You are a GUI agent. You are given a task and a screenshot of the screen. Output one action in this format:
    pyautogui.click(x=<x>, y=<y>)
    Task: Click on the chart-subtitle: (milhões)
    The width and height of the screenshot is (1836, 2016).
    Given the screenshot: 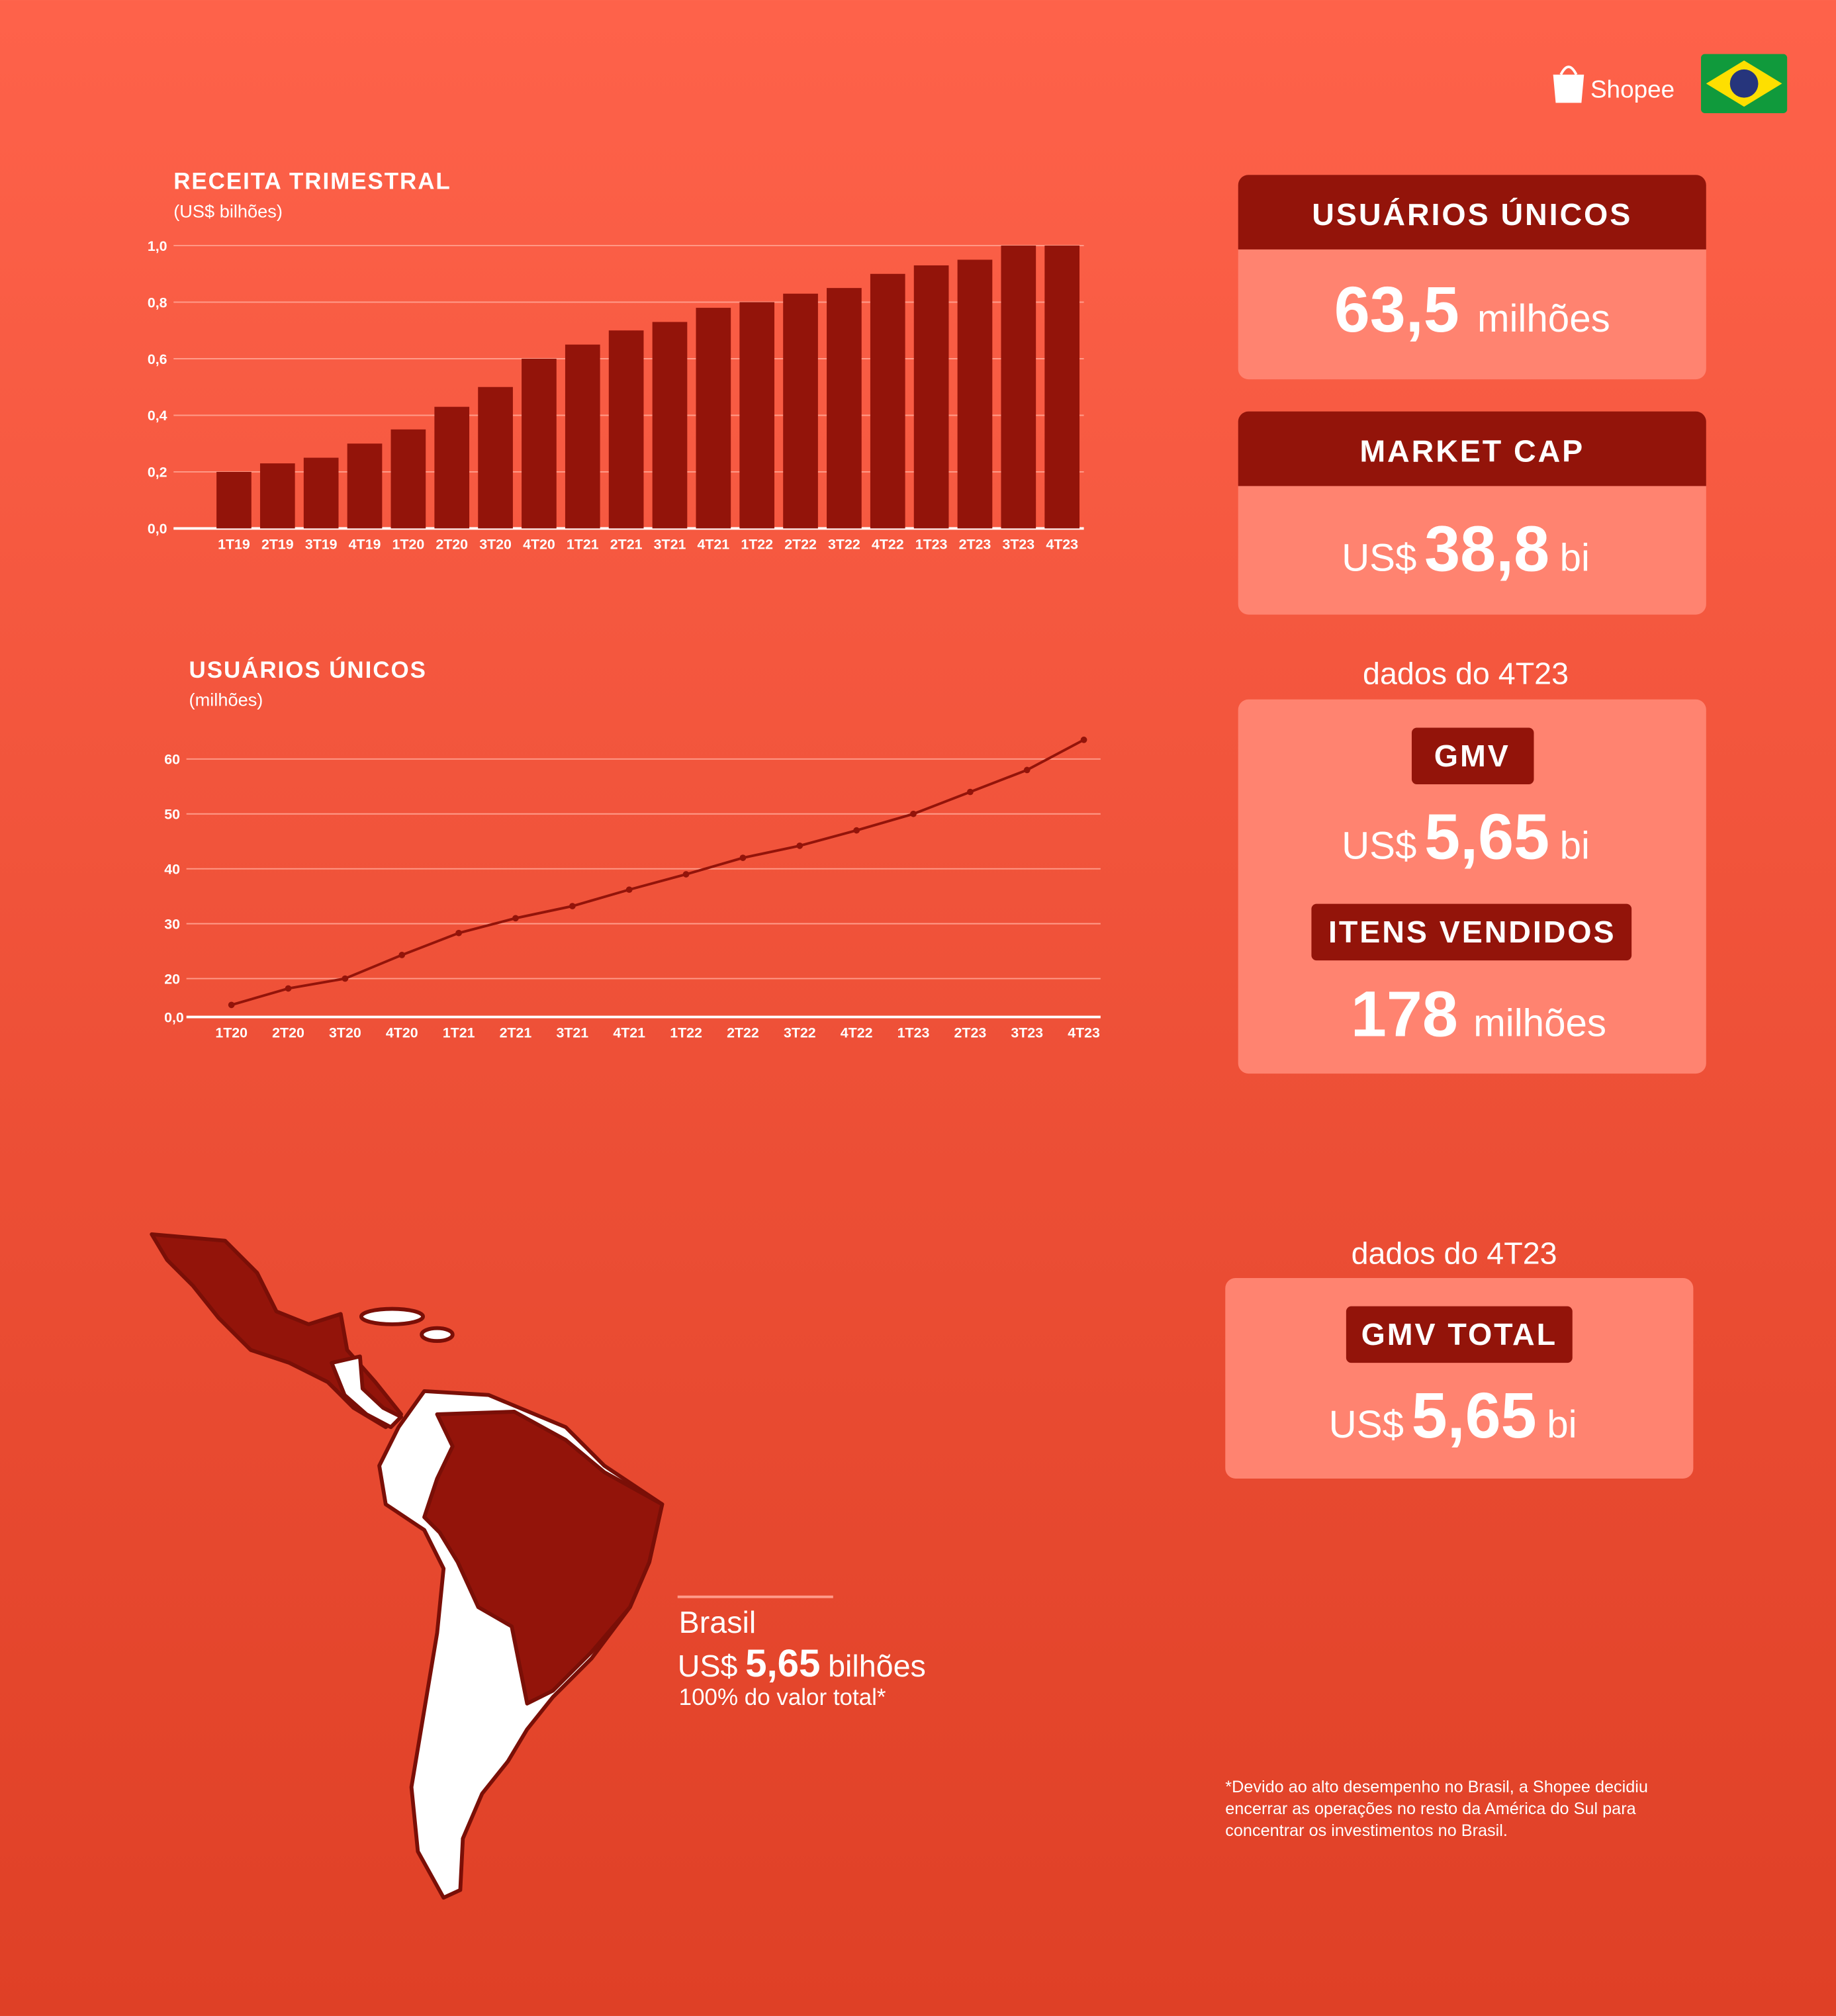 What is the action you would take?
    pyautogui.click(x=226, y=699)
    